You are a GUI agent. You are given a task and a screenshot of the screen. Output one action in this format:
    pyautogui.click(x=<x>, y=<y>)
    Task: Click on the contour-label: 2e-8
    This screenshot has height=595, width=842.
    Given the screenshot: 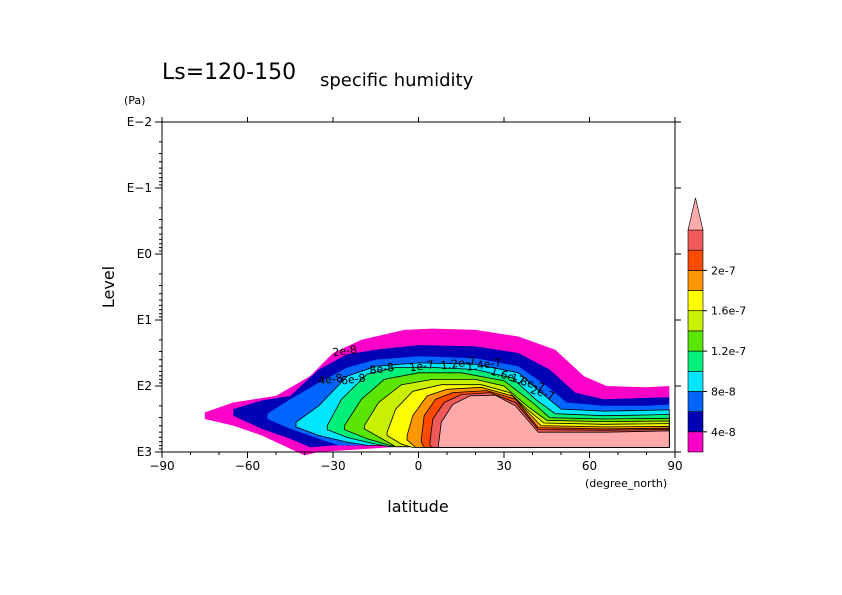 What is the action you would take?
    pyautogui.click(x=345, y=351)
    